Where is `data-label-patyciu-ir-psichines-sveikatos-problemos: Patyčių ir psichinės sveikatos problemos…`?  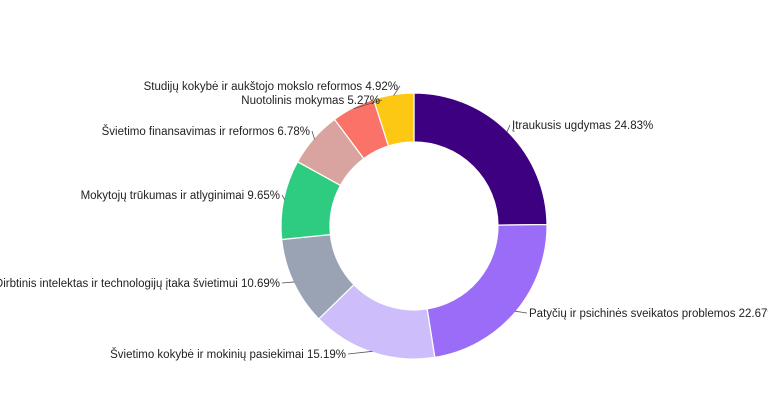 data-label-patyciu-ir-psichines-sveikatos-problemos: Patyčių ir psichinės sveikatos problemos… is located at coordinates (648, 314).